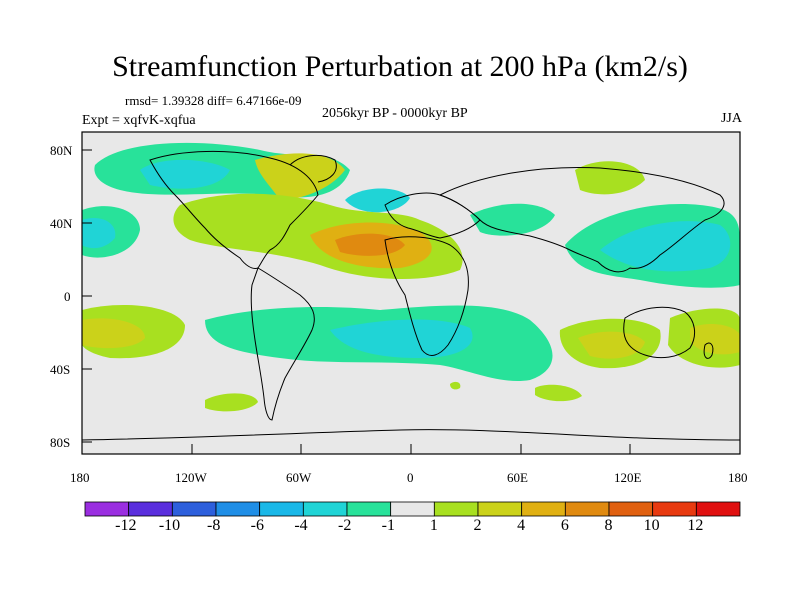 This screenshot has width=800, height=600. I want to click on contour-sp-yellow, so click(113, 333).